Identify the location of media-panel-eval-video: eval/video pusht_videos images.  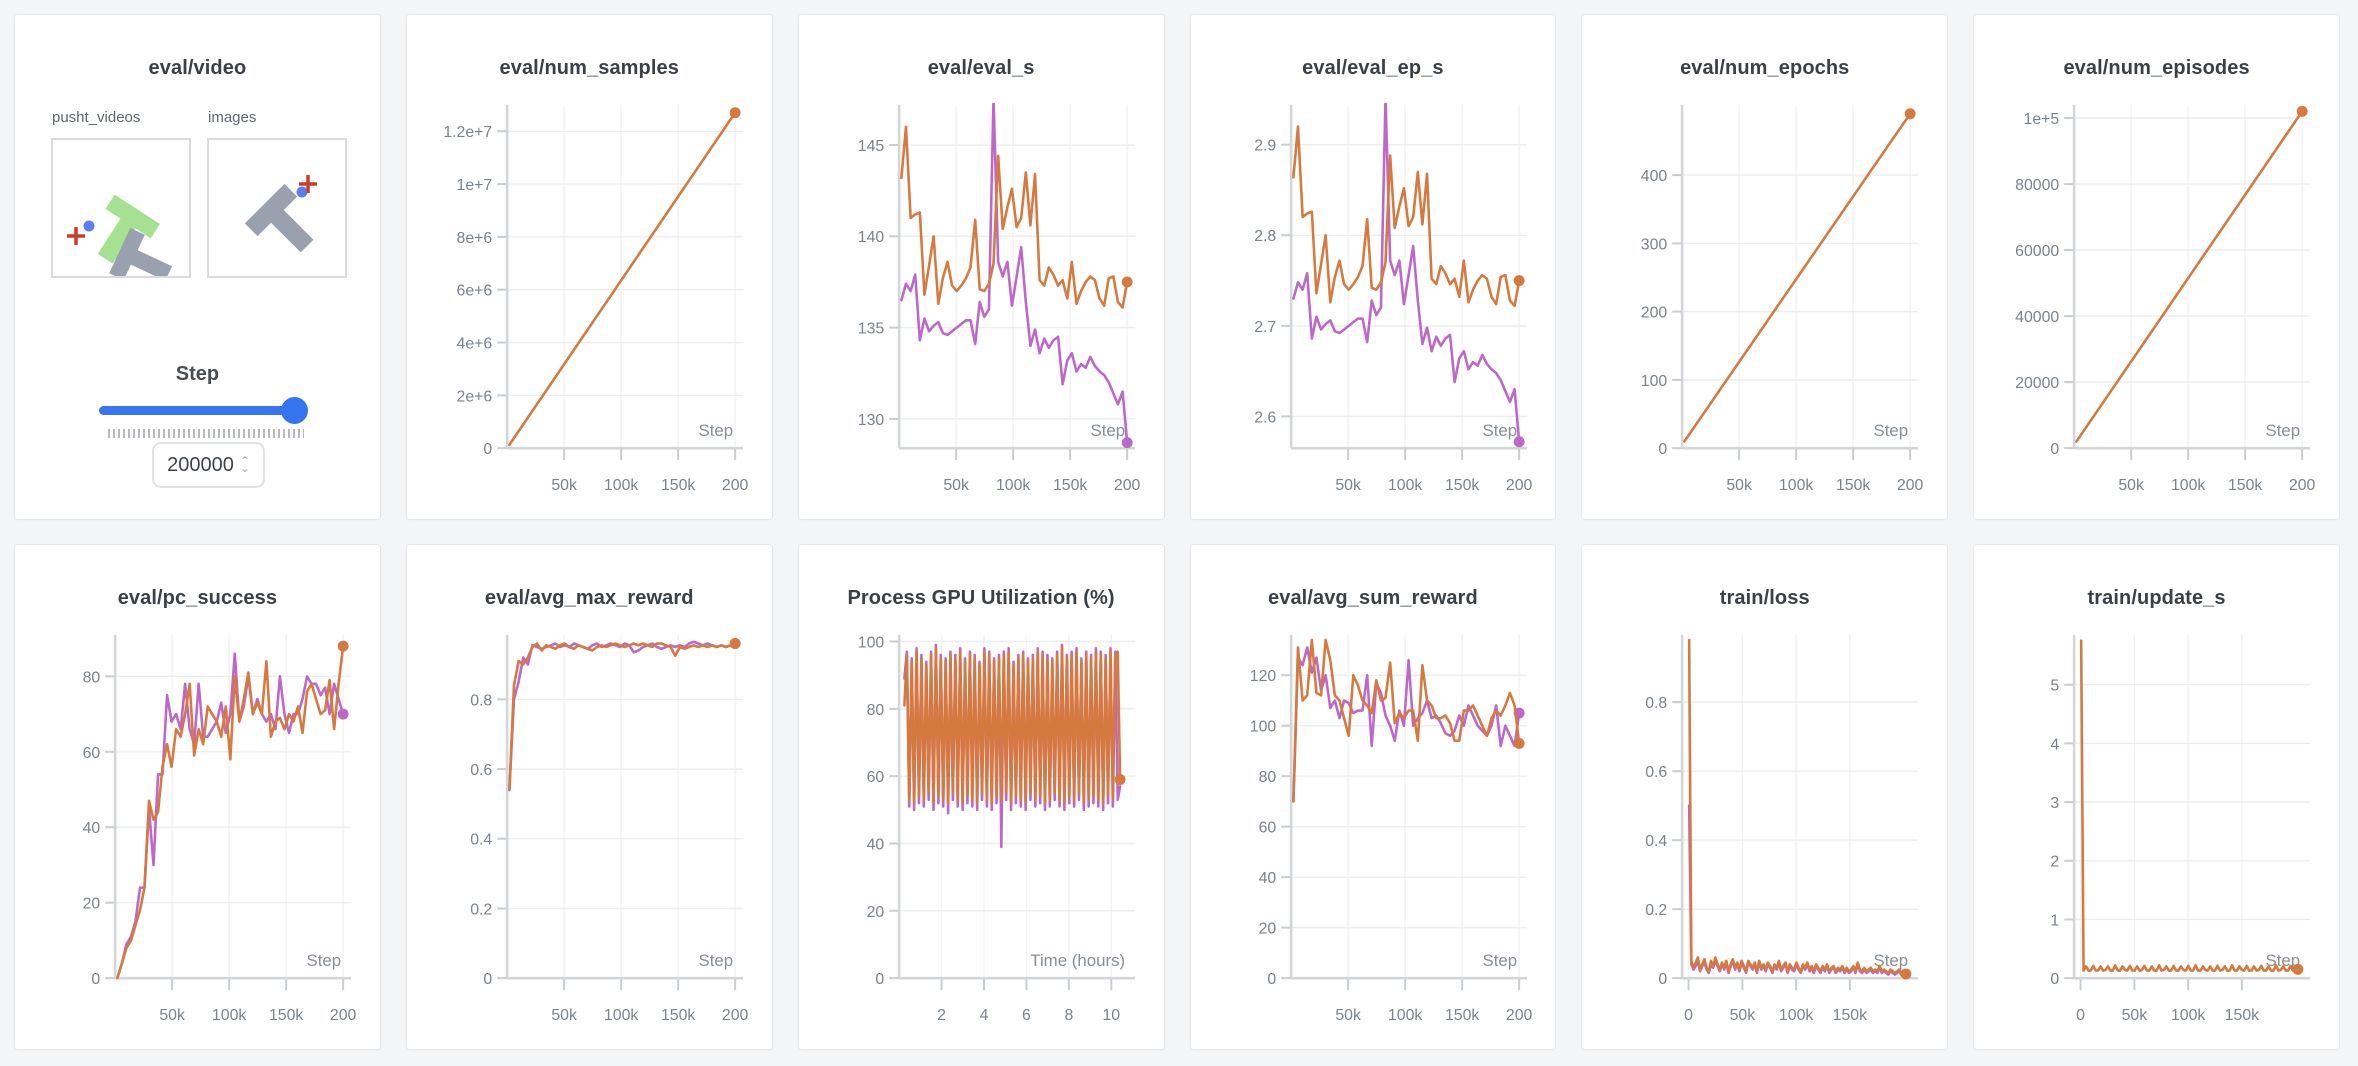
(197, 267).